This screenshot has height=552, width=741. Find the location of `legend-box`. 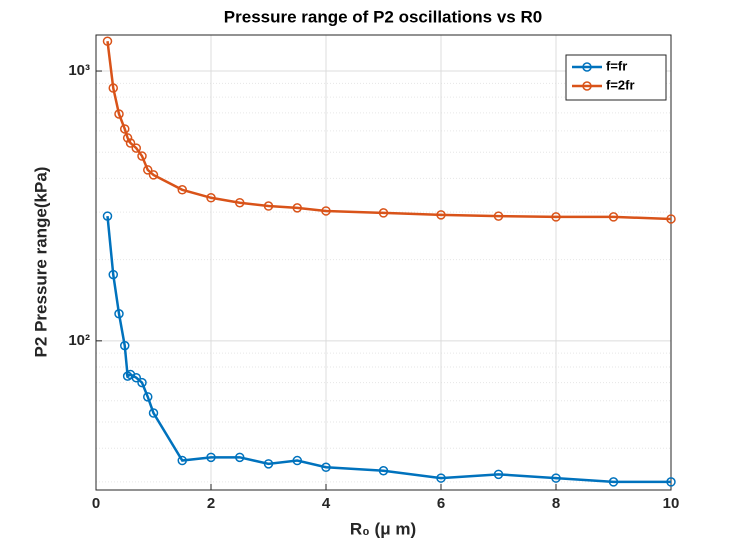

legend-box is located at coordinates (616, 77).